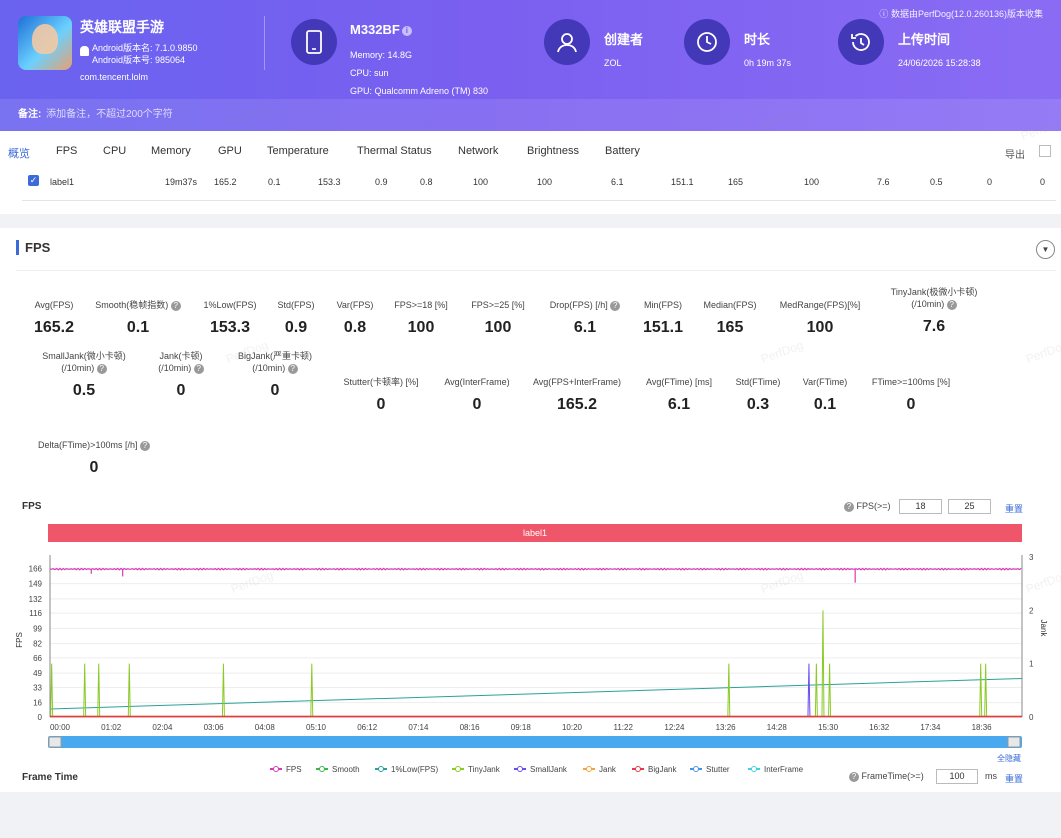 This screenshot has height=838, width=1061. Describe the element at coordinates (608, 769) in the screenshot. I see `legend-label: Jank` at that location.